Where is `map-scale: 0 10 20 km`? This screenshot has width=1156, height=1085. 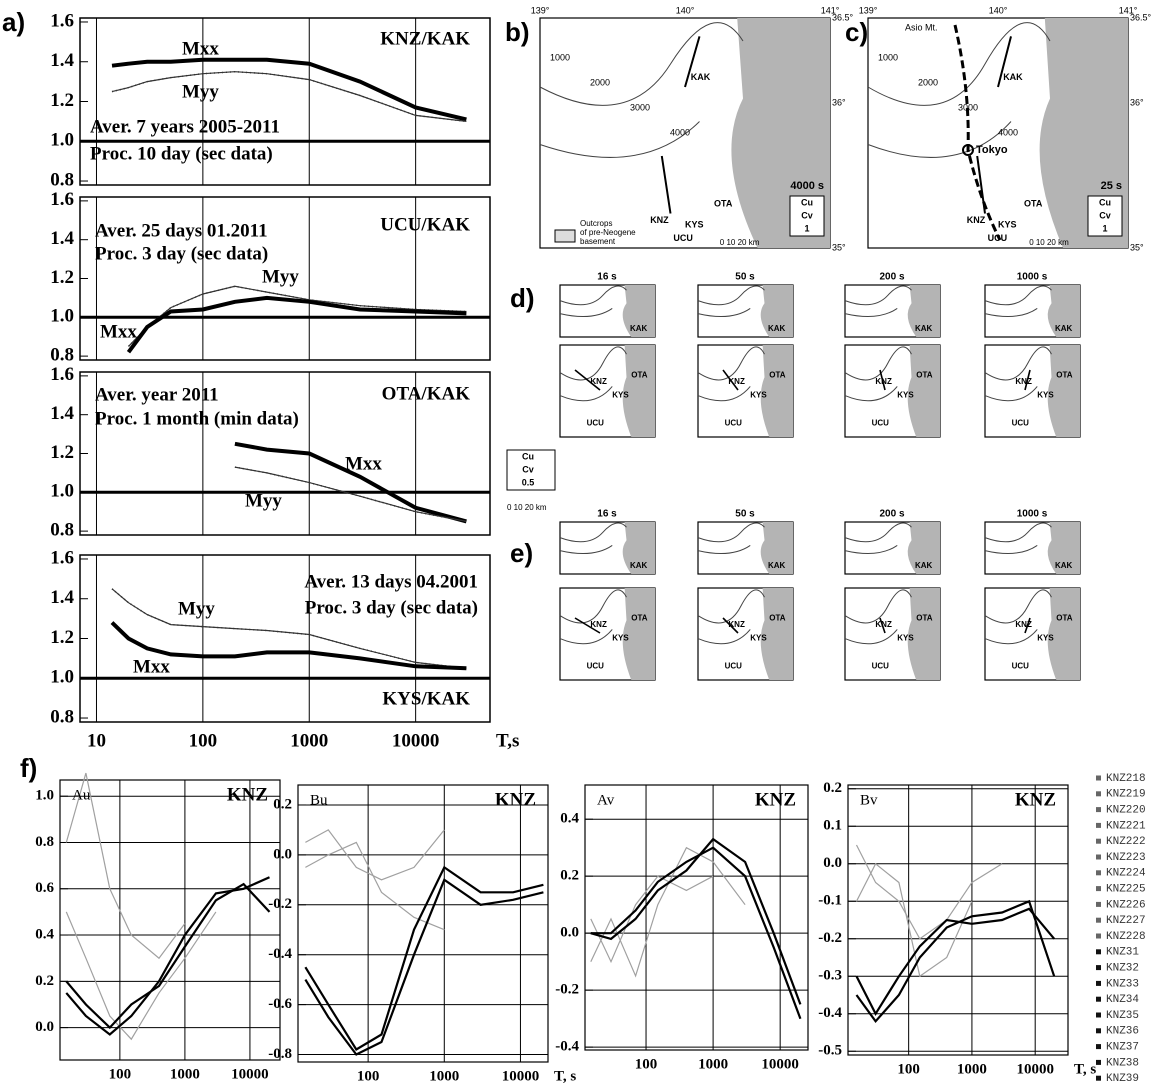 map-scale: 0 10 20 km is located at coordinates (740, 242).